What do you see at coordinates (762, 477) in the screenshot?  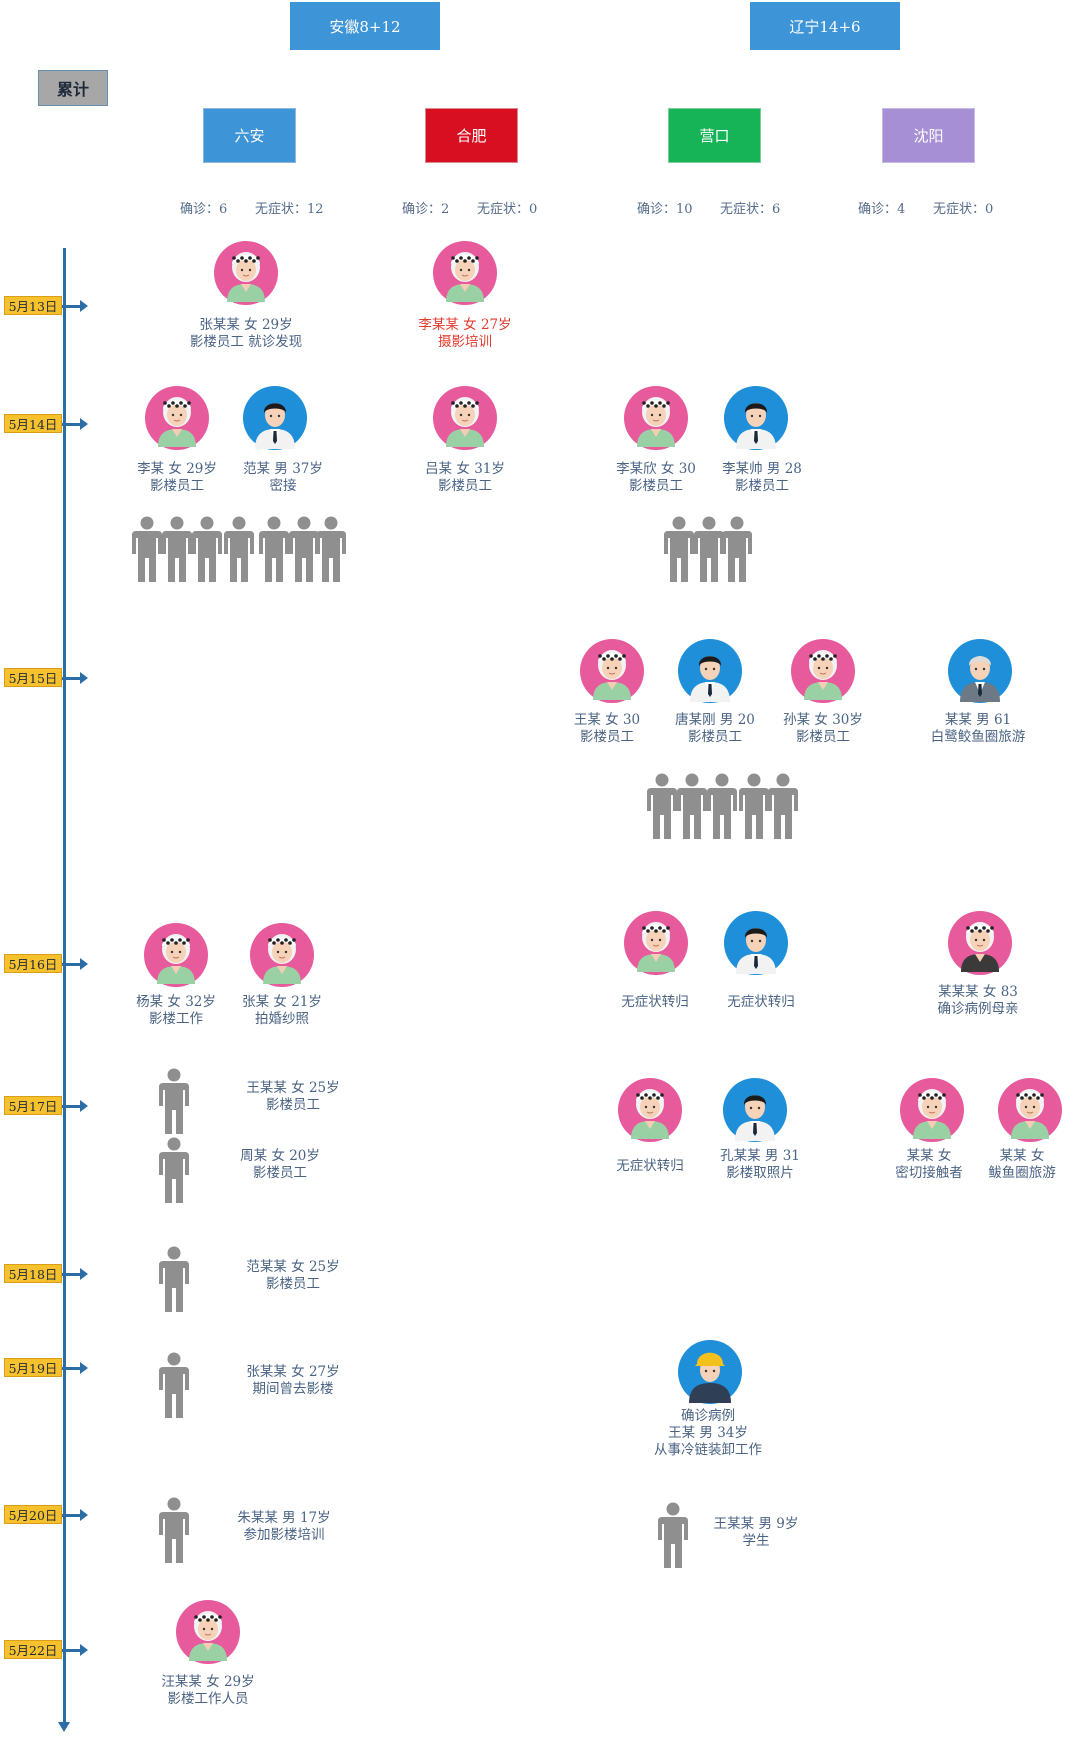 I see `case-label-li-shuai: 李某帅 男 28 影楼员工` at bounding box center [762, 477].